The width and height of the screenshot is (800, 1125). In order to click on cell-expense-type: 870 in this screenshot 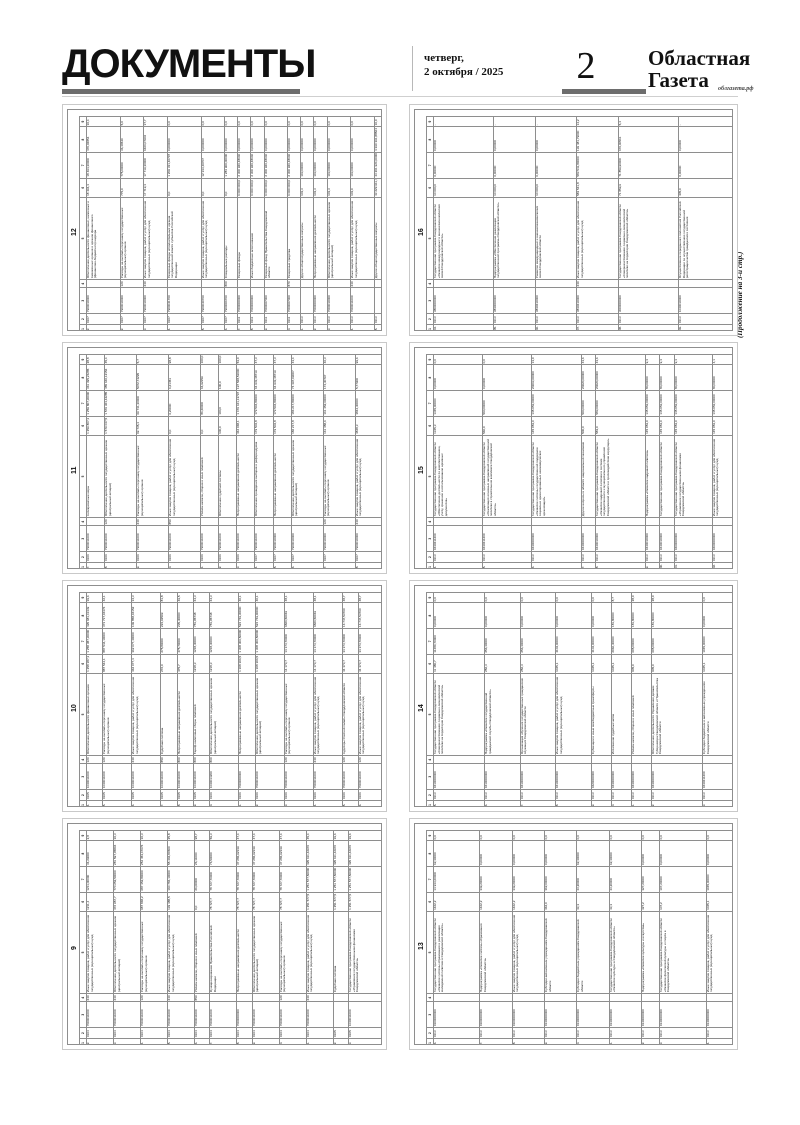, I will do `click(294, 283)`.